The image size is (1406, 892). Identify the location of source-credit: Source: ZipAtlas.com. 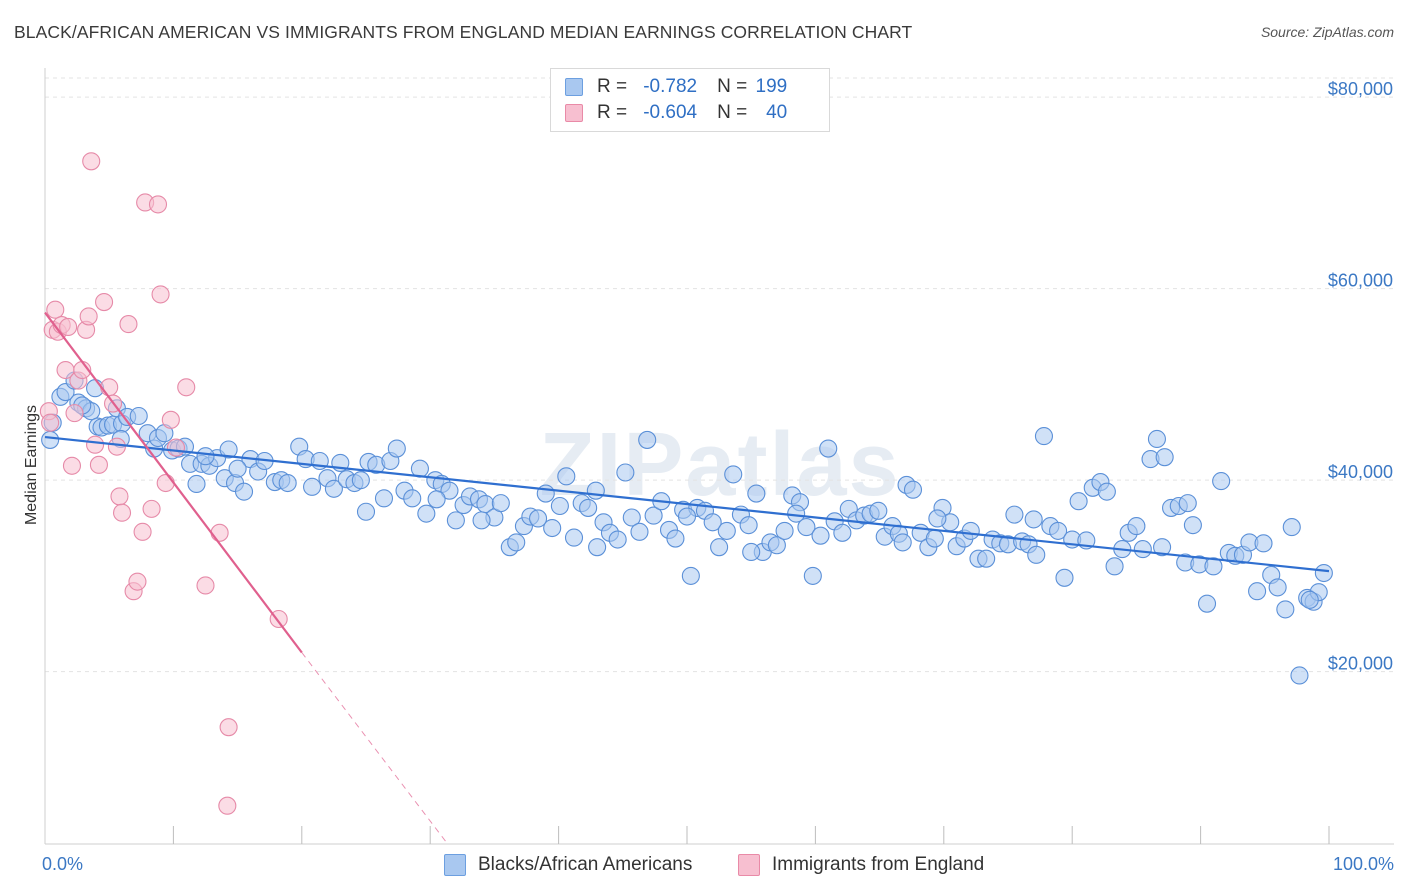
(1327, 32).